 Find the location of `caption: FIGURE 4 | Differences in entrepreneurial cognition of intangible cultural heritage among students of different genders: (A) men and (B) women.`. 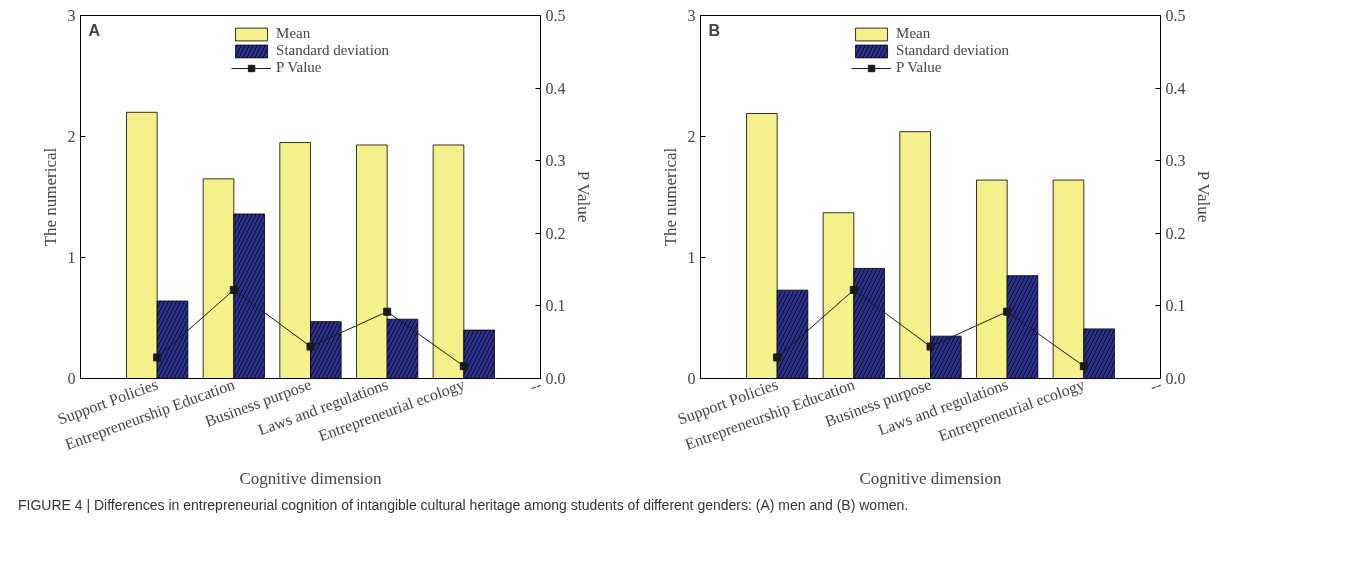

caption: FIGURE 4 | Differences in entrepreneurial cognition of intangible cultural heritage among students of different genders: (A) men and (B) women. is located at coordinates (463, 505).